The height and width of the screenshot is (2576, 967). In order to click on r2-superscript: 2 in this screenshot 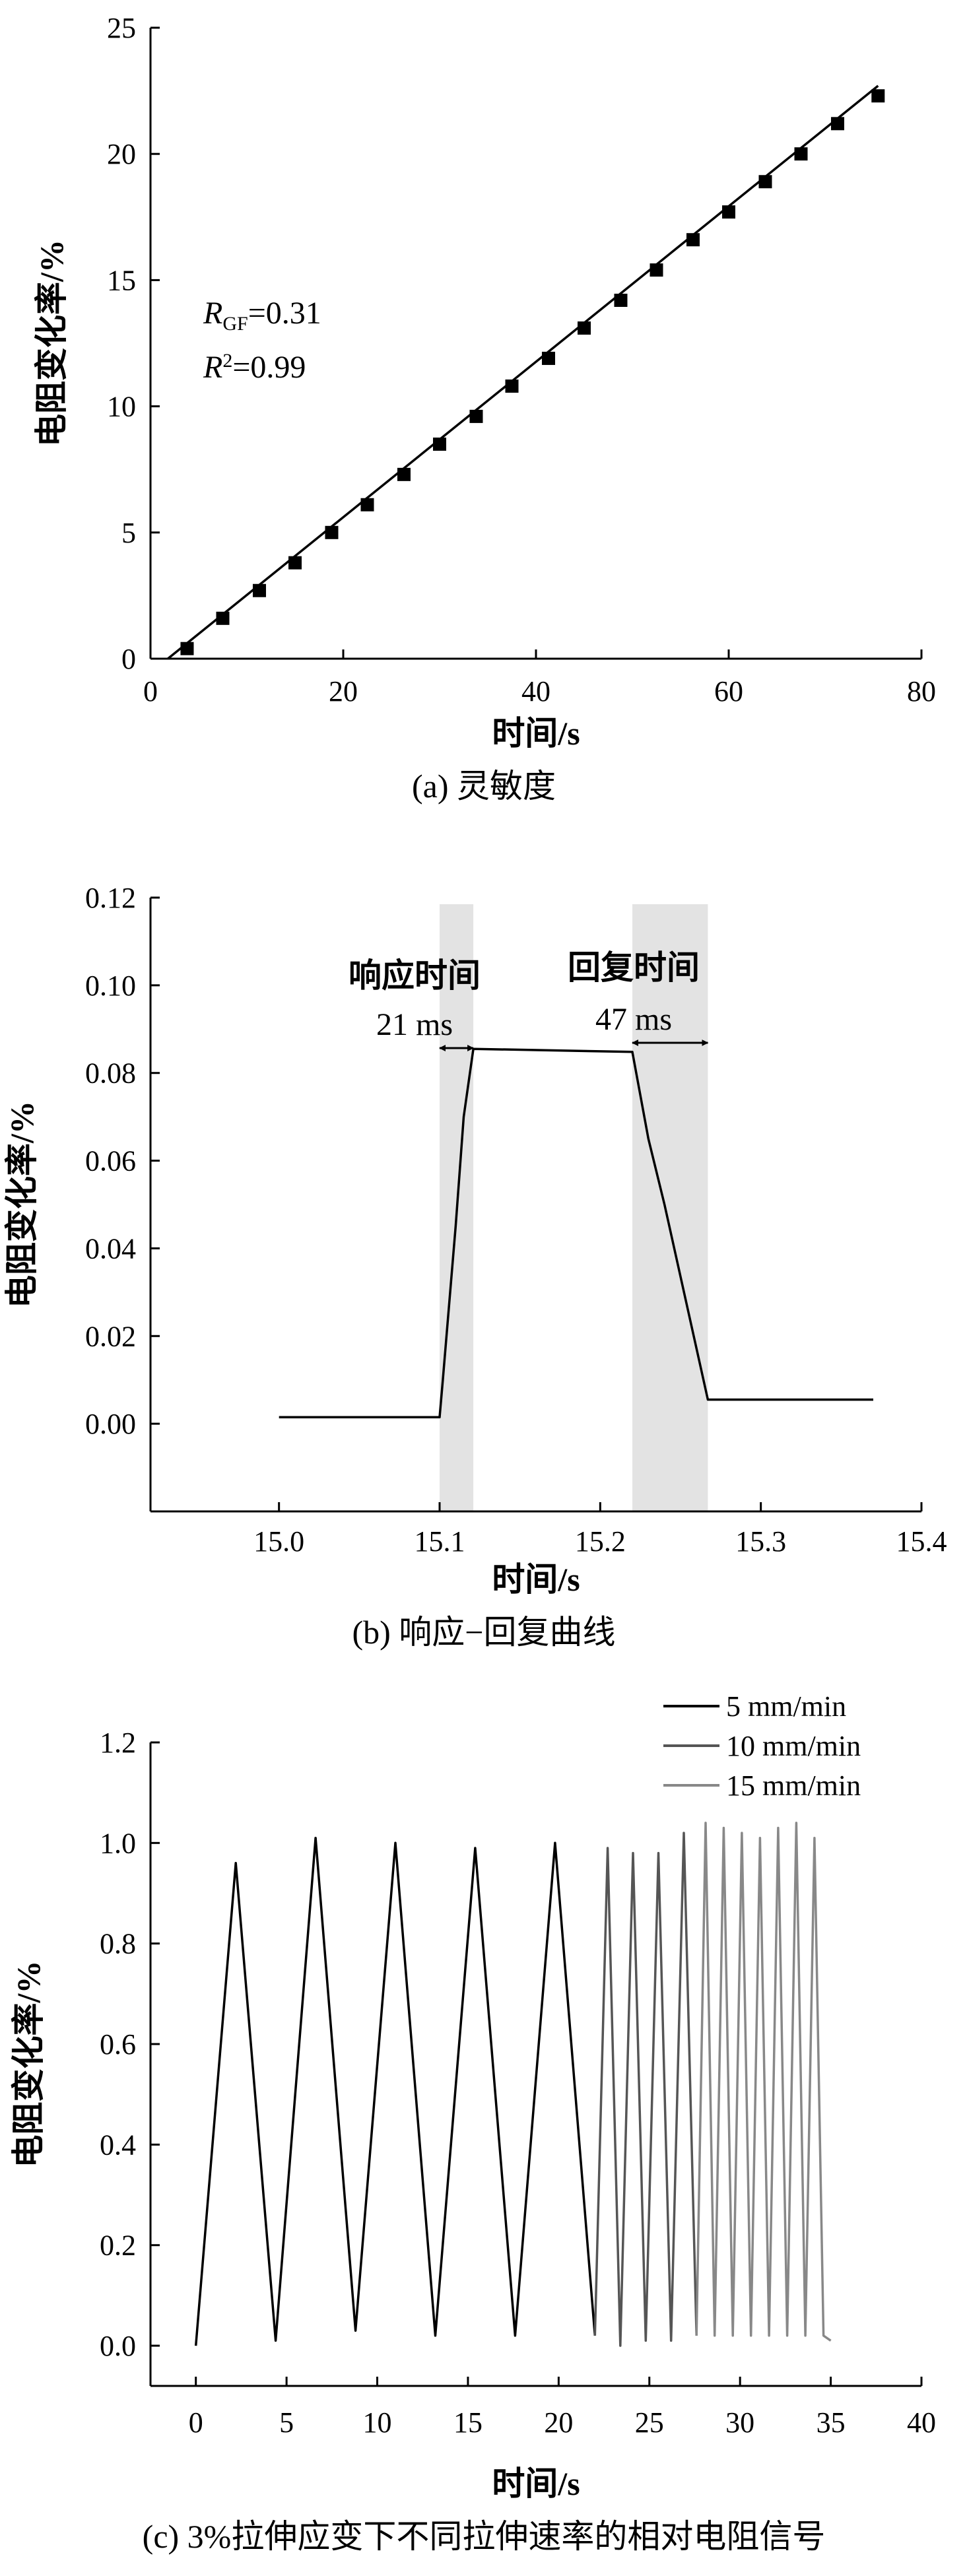, I will do `click(227, 361)`.